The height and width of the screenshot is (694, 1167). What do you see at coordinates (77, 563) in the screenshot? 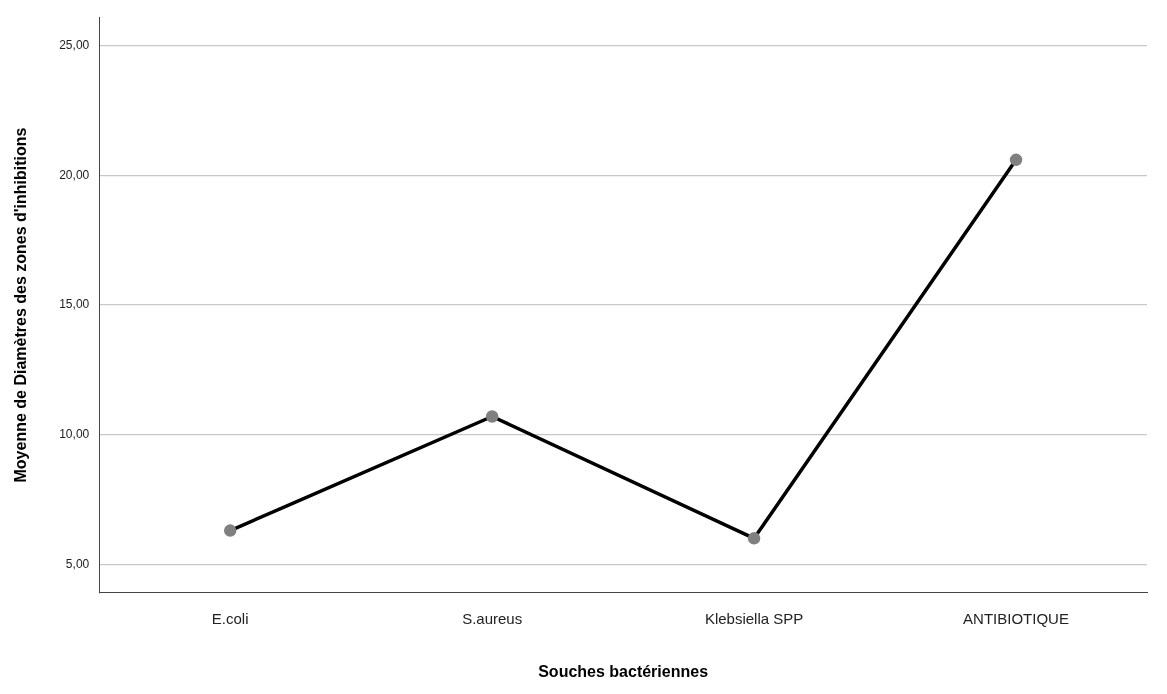
I see `y-tick-label: 5,00` at bounding box center [77, 563].